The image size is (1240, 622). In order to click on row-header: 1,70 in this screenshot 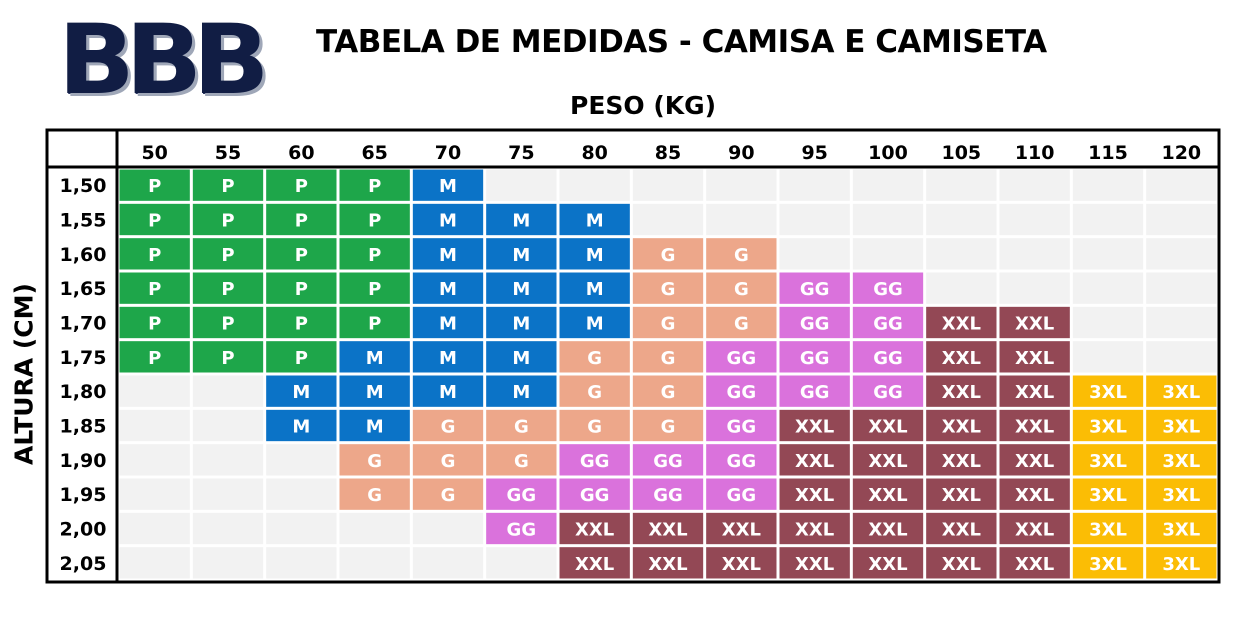, I will do `click(83, 324)`.